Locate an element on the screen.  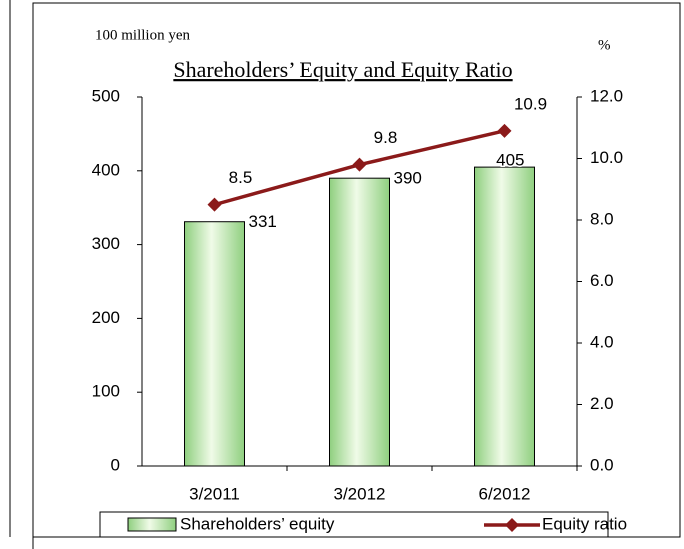
y2-tick-label: 10.0 is located at coordinates (606, 157).